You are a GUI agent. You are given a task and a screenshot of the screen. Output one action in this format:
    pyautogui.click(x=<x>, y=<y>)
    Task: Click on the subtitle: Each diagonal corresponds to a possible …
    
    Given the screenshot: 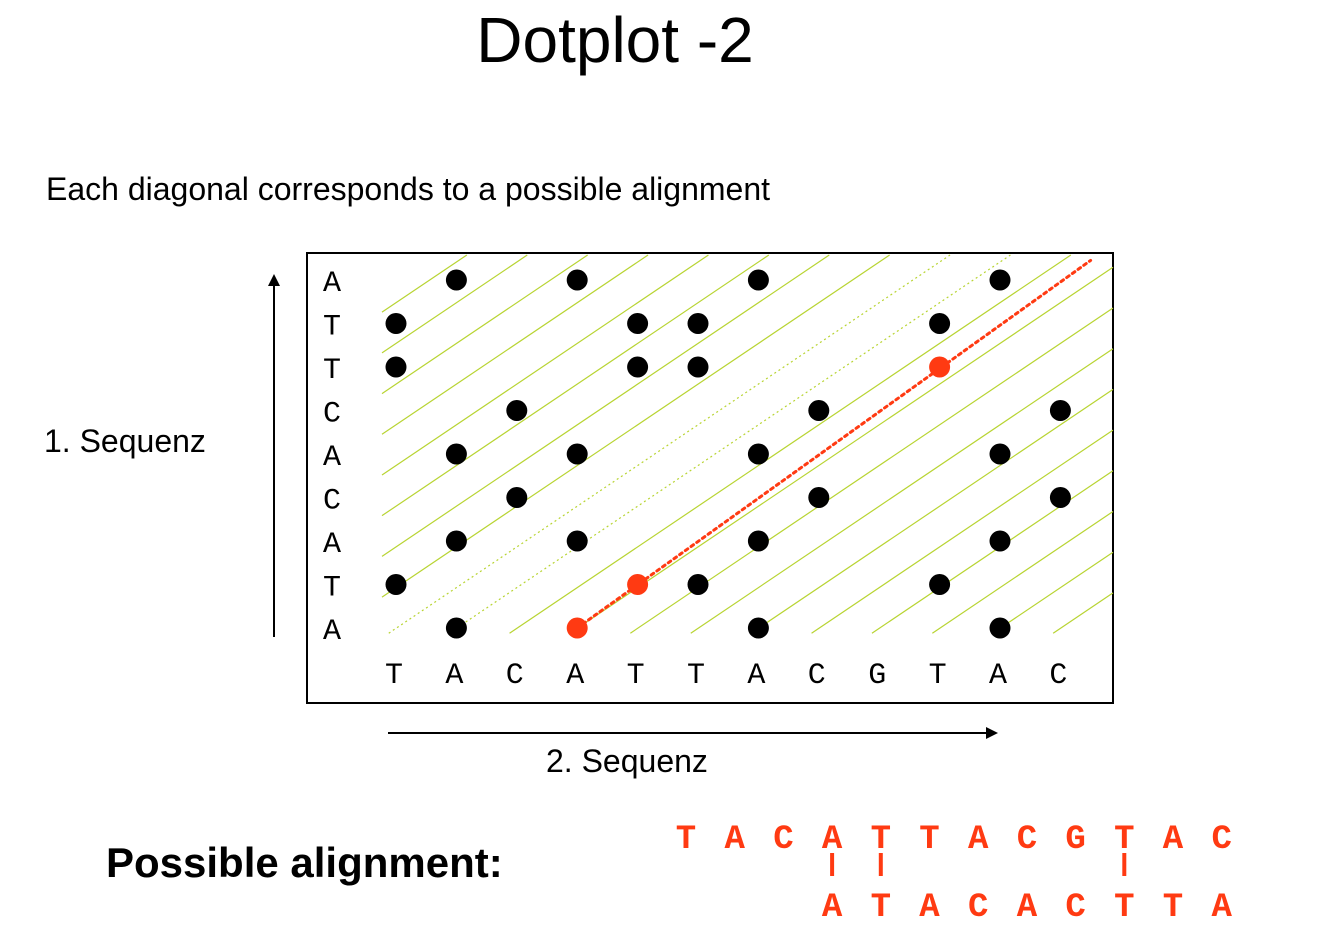 What is the action you would take?
    pyautogui.click(x=408, y=189)
    